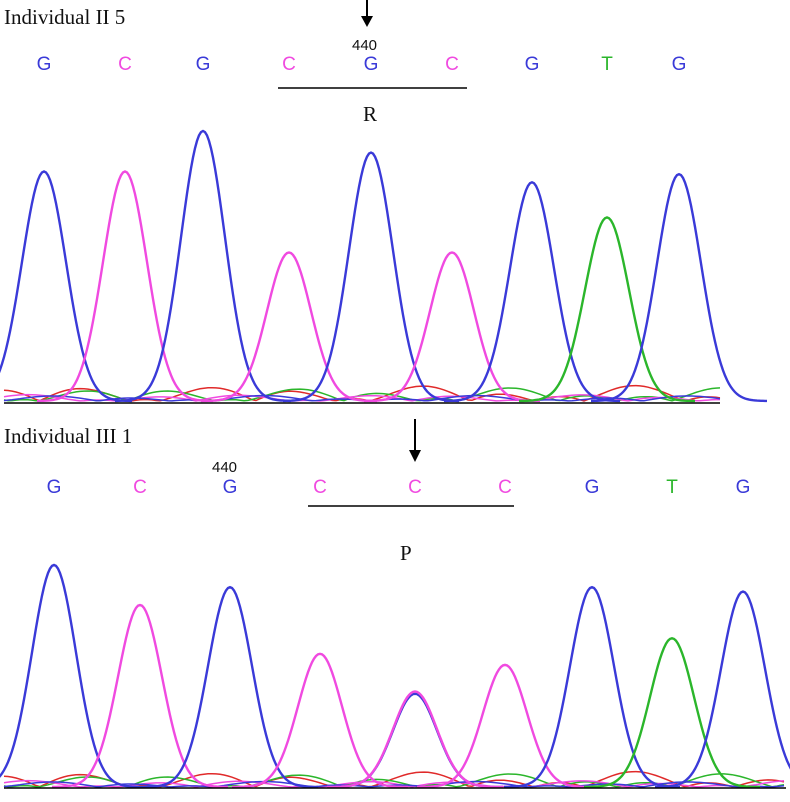 This screenshot has width=790, height=802. What do you see at coordinates (68, 436) in the screenshot?
I see `panel-2-individual-label: Individual III 1` at bounding box center [68, 436].